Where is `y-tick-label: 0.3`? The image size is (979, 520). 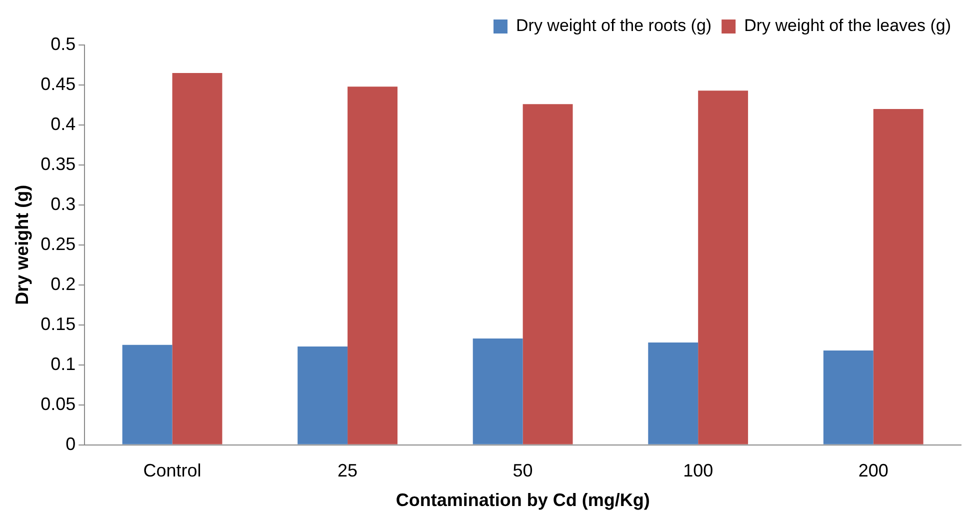
y-tick-label: 0.3 is located at coordinates (63, 204).